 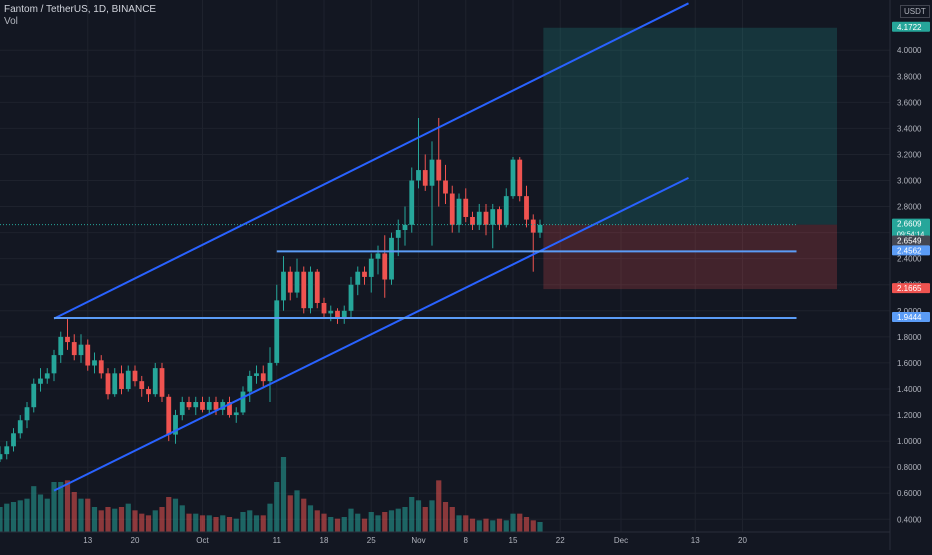 What do you see at coordinates (909, 181) in the screenshot?
I see `y-tick-label: 3.0000` at bounding box center [909, 181].